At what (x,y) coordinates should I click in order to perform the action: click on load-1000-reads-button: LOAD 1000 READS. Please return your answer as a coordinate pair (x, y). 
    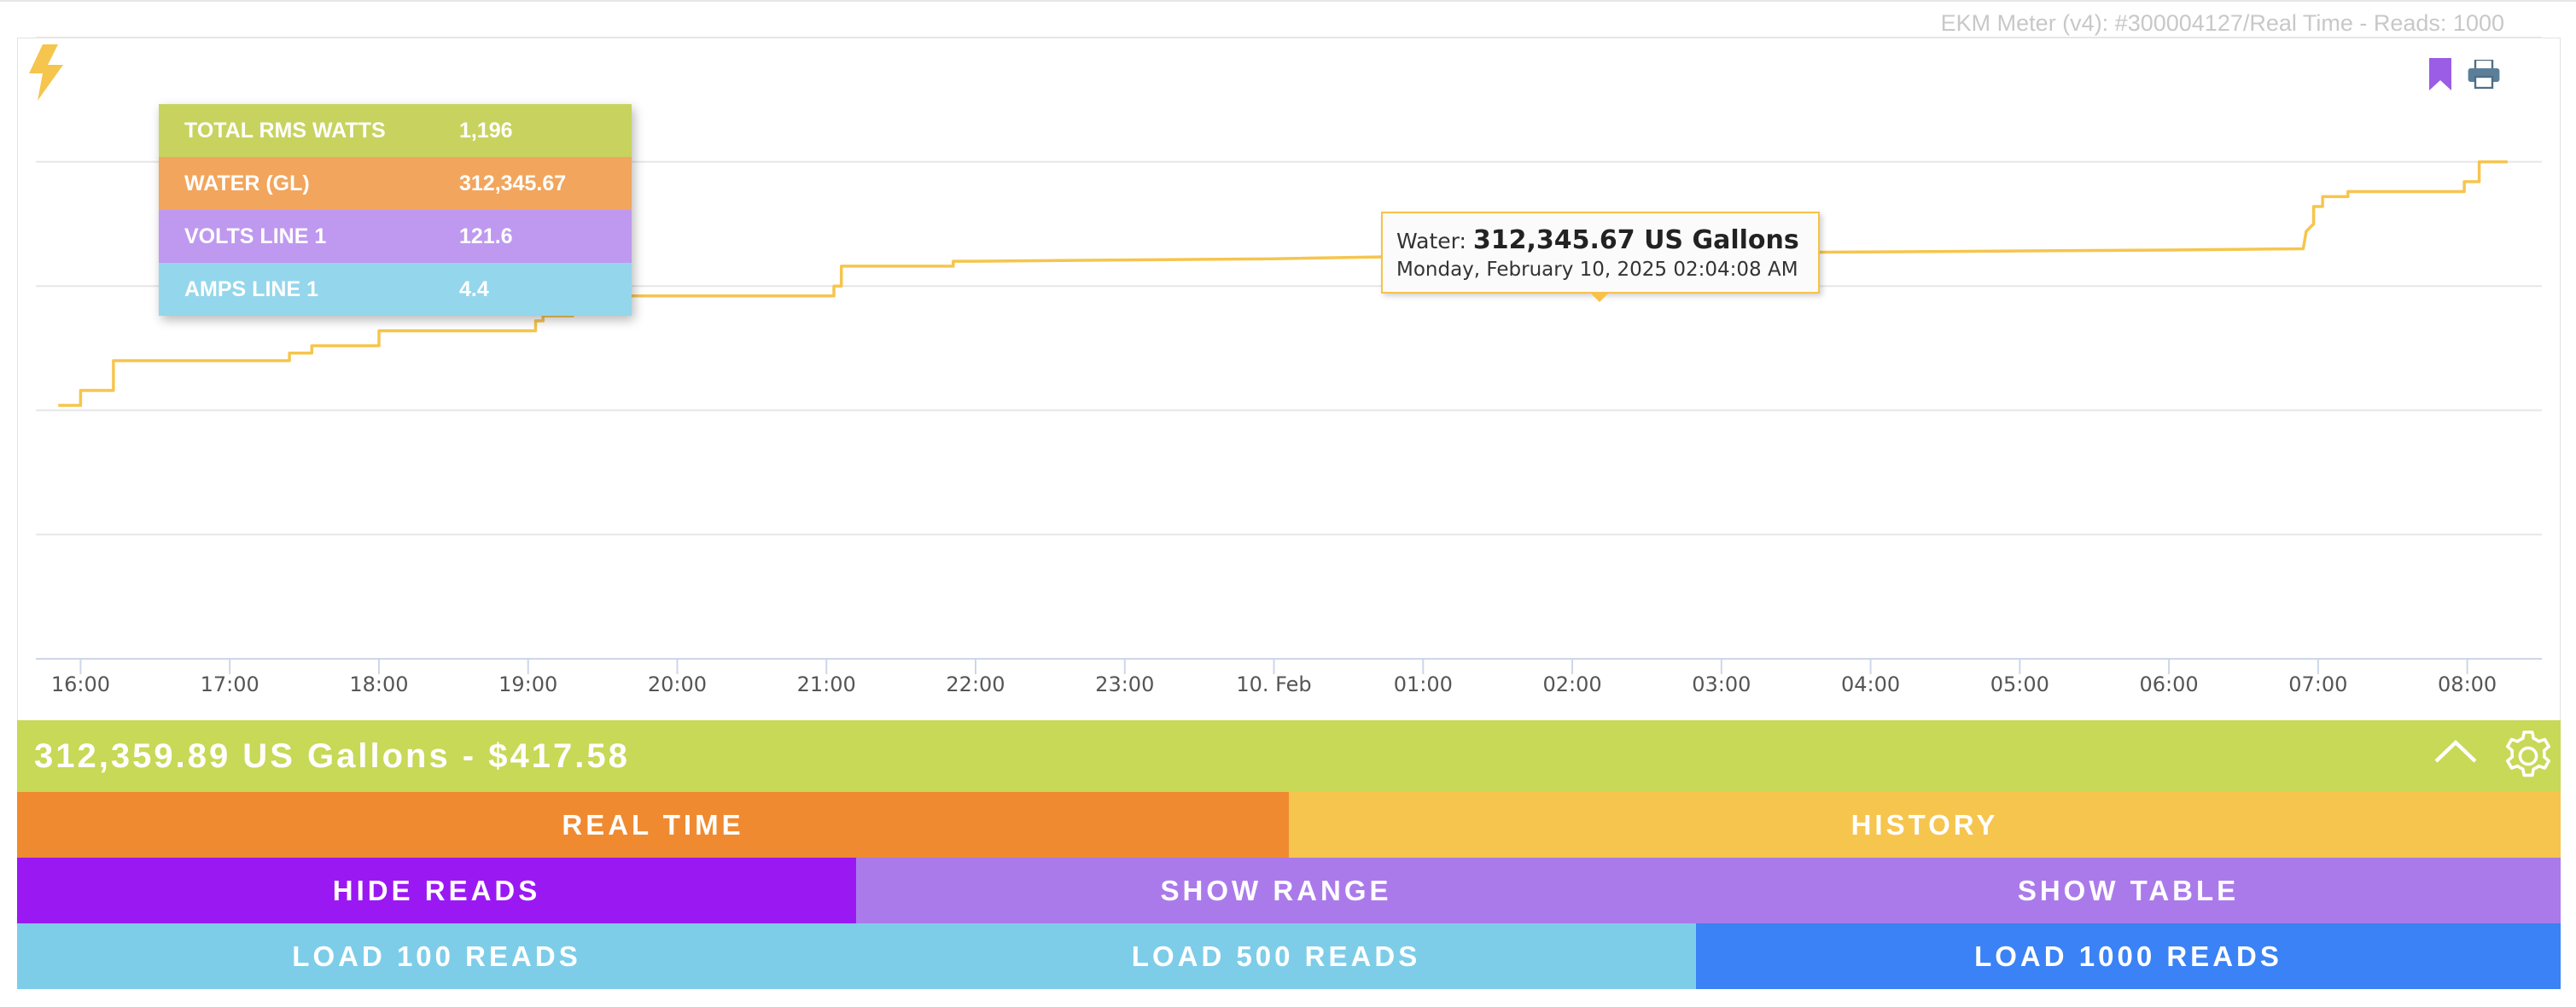
    Looking at the image, I should click on (2128, 956).